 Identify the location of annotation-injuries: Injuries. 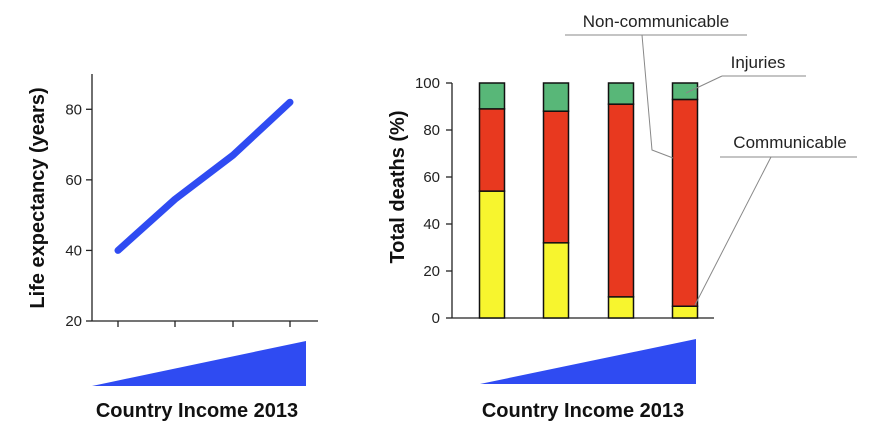
(745, 73).